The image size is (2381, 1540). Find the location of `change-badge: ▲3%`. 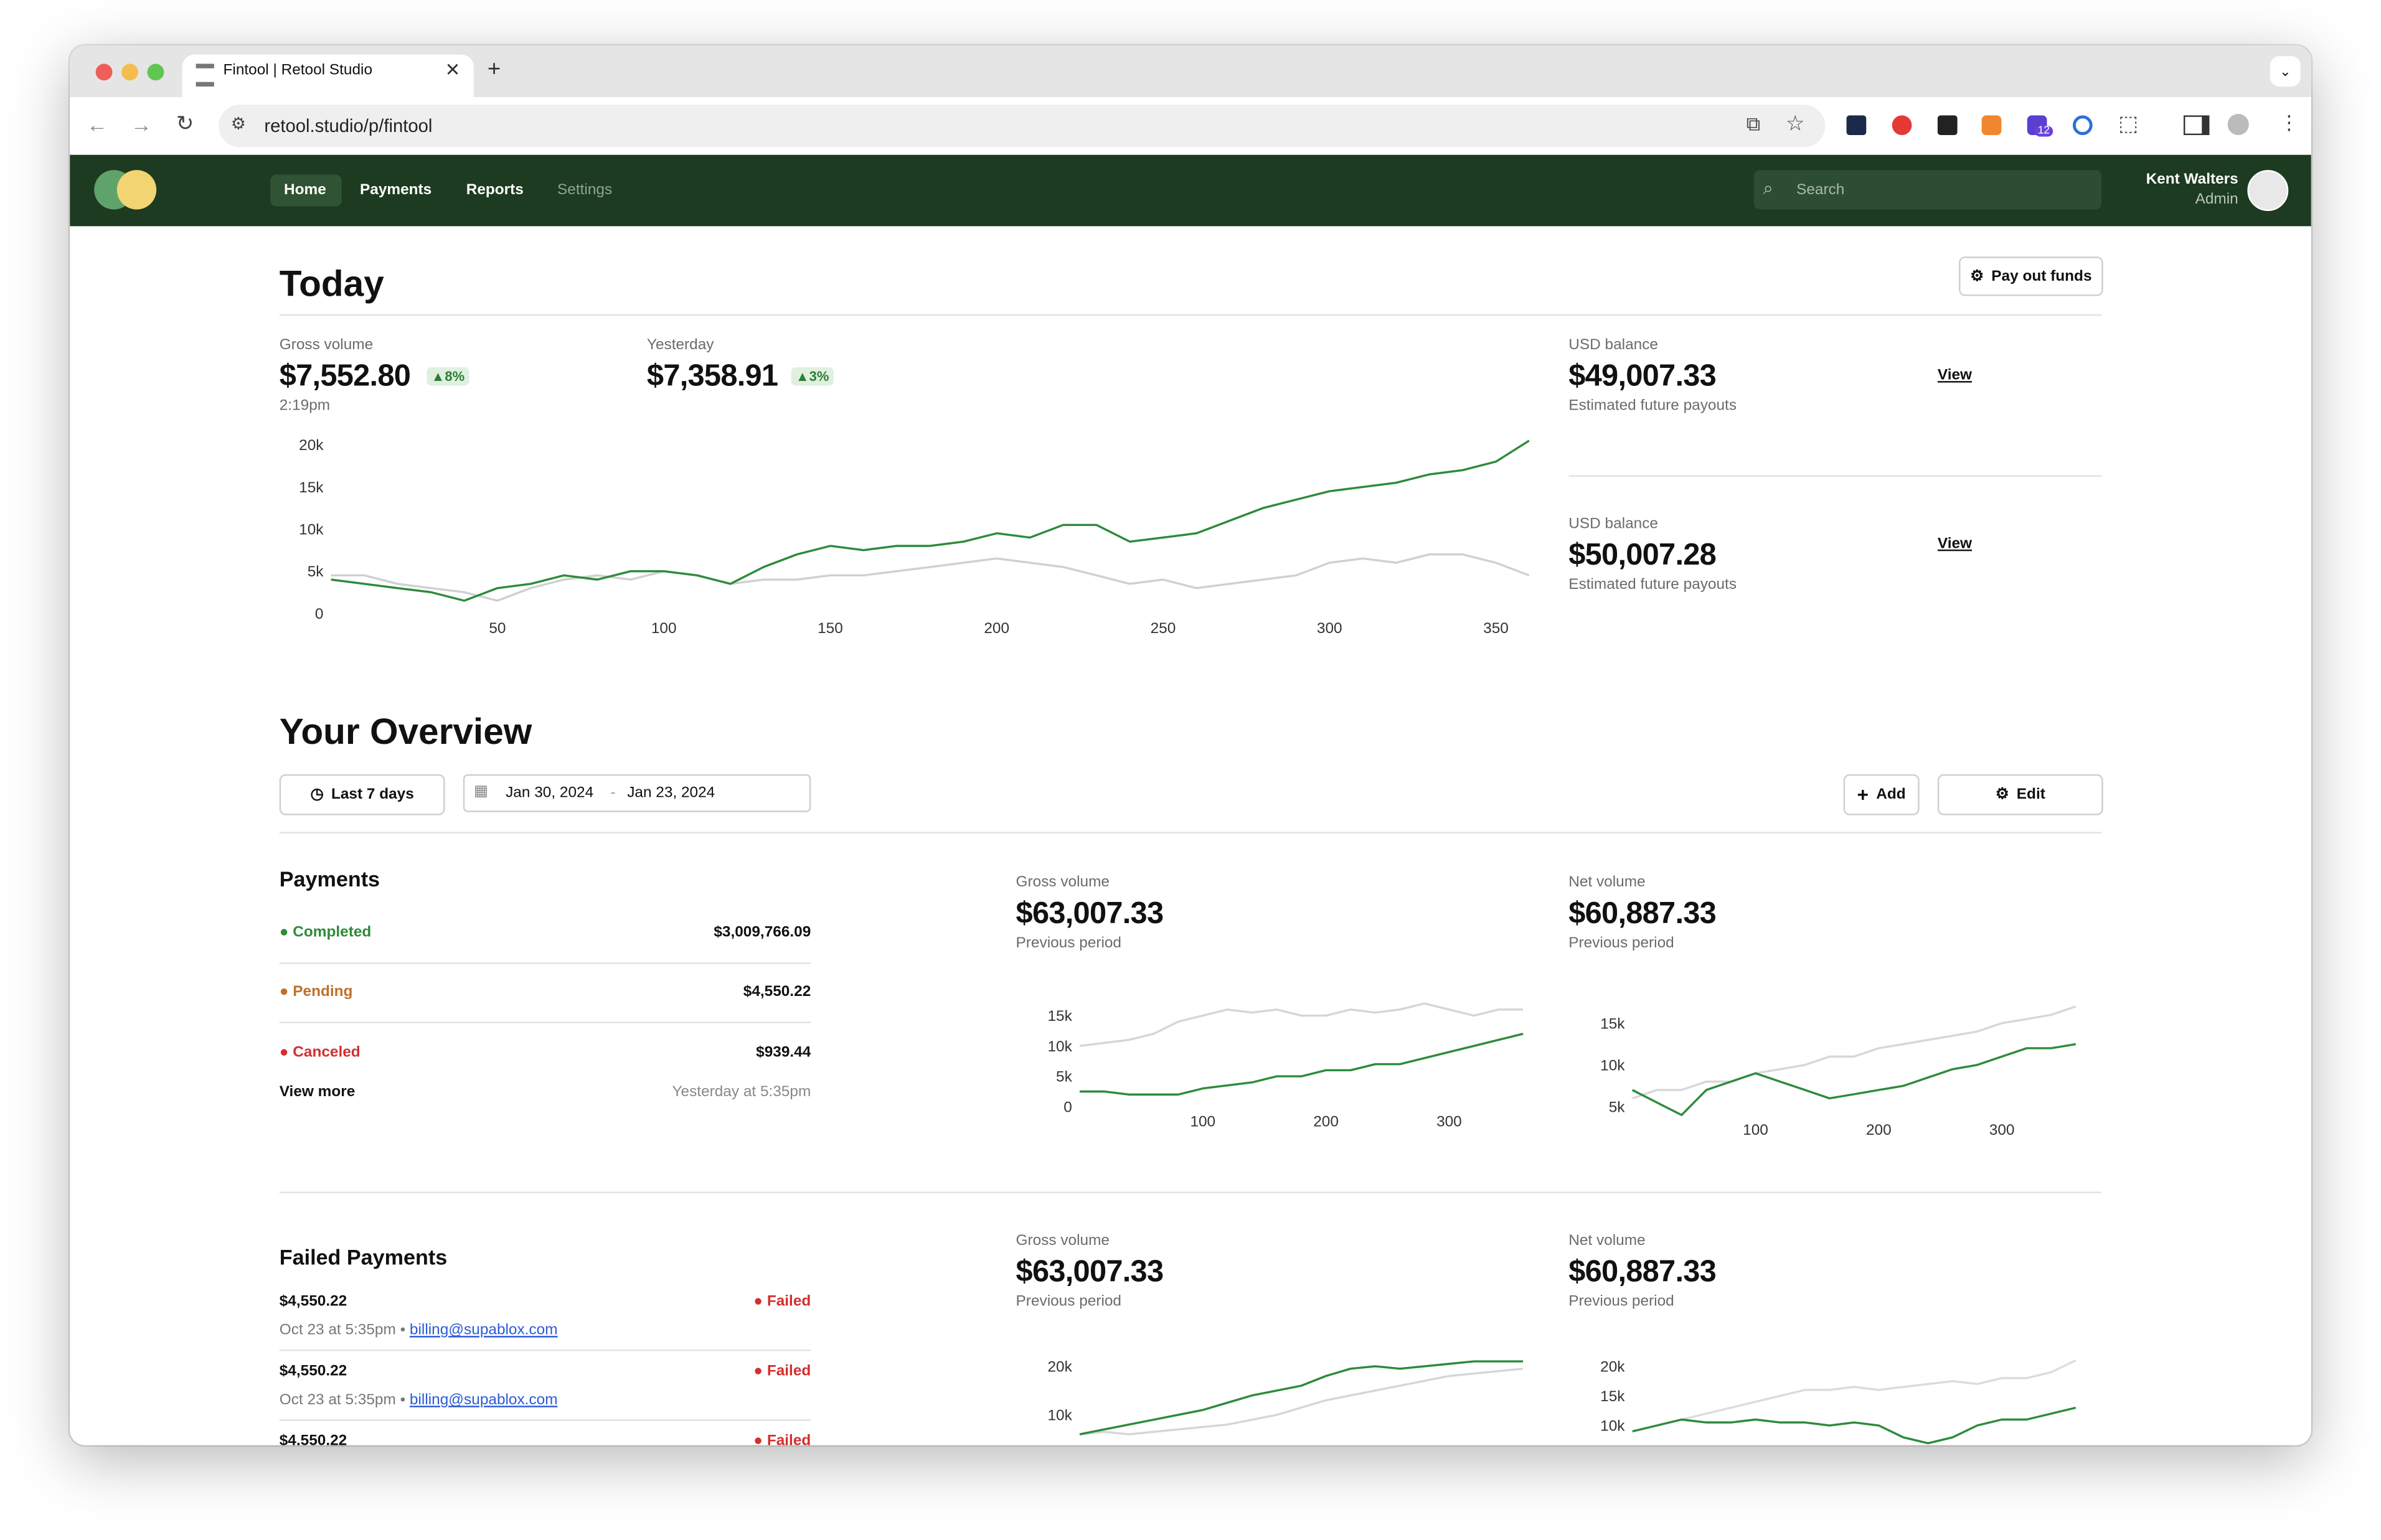

change-badge: ▲3% is located at coordinates (812, 376).